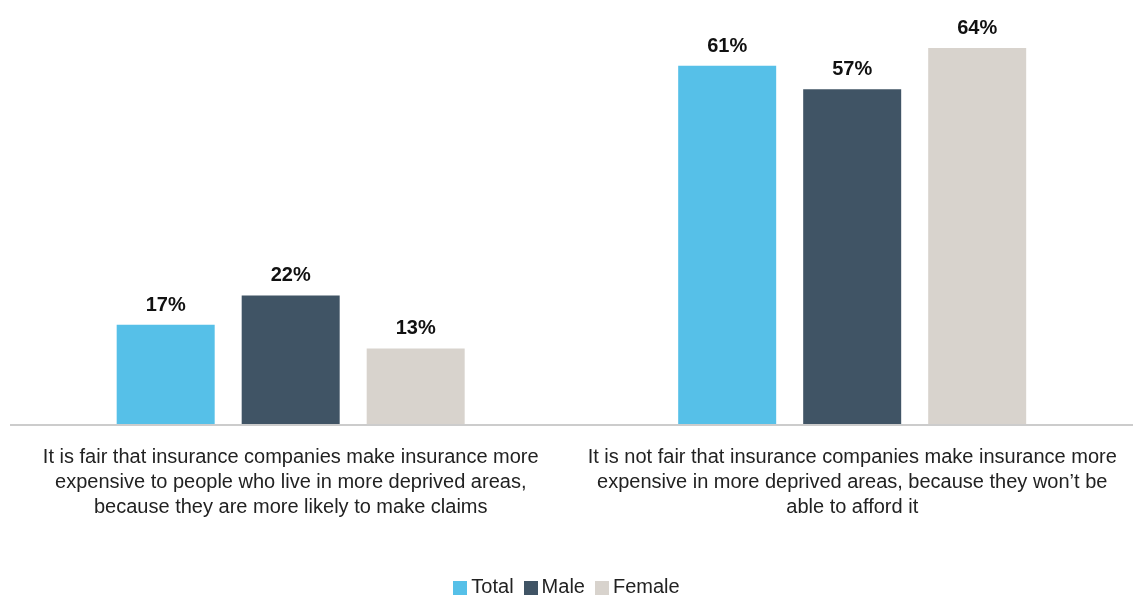 This screenshot has width=1137, height=599. Describe the element at coordinates (977, 27) in the screenshot. I see `data-label: 64%` at that location.